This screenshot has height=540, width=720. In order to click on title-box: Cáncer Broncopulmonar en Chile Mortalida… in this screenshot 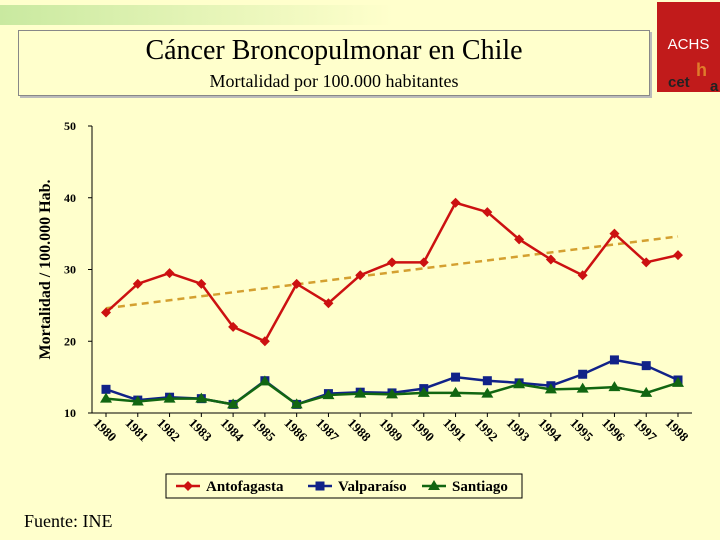, I will do `click(334, 63)`.